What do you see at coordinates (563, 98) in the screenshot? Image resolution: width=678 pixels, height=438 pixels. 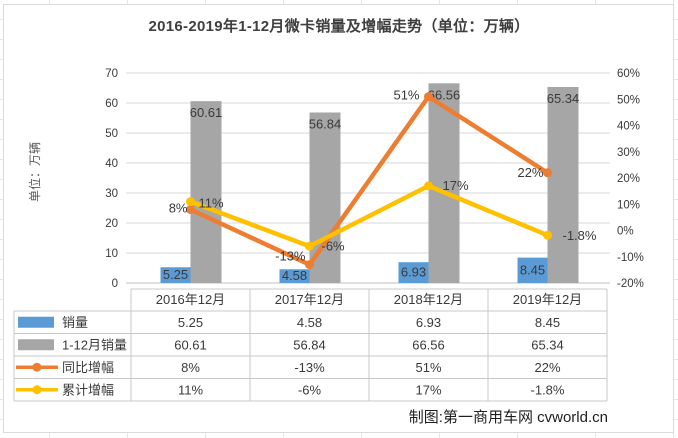 I see `bar-label-cumulative: 65.34` at bounding box center [563, 98].